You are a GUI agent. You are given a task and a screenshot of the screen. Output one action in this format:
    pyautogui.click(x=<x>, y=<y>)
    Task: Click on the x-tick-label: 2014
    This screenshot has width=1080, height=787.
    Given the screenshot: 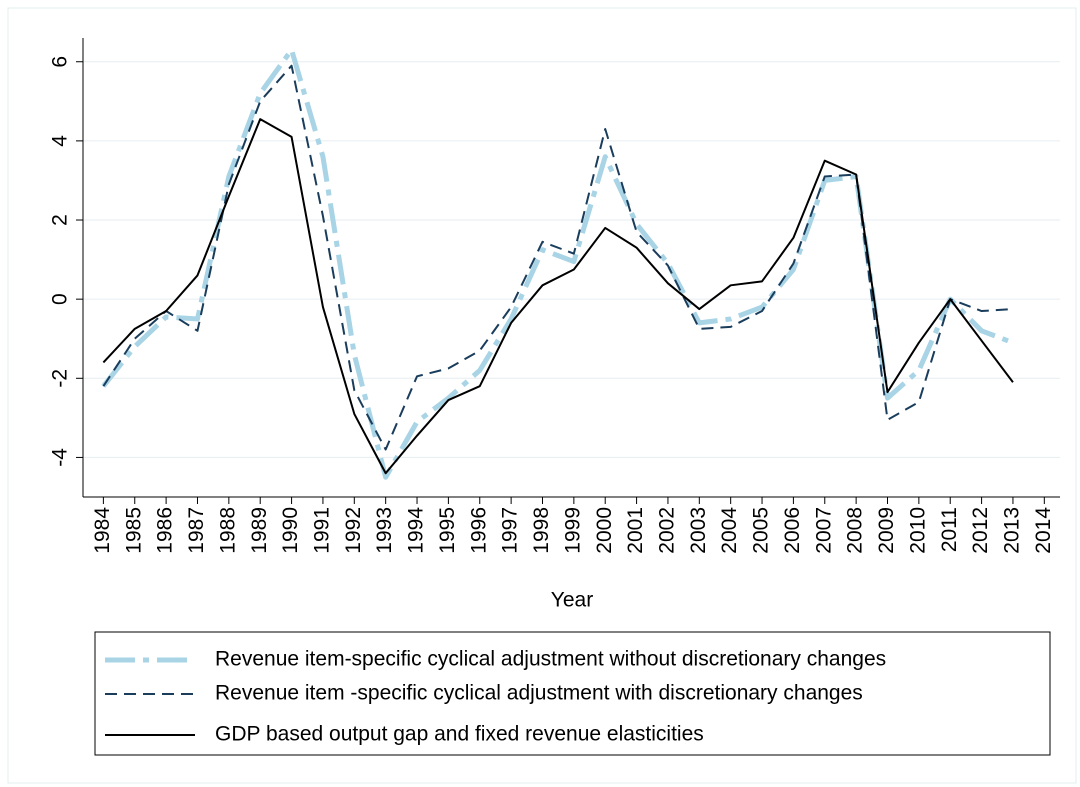 What is the action you would take?
    pyautogui.click(x=1043, y=530)
    